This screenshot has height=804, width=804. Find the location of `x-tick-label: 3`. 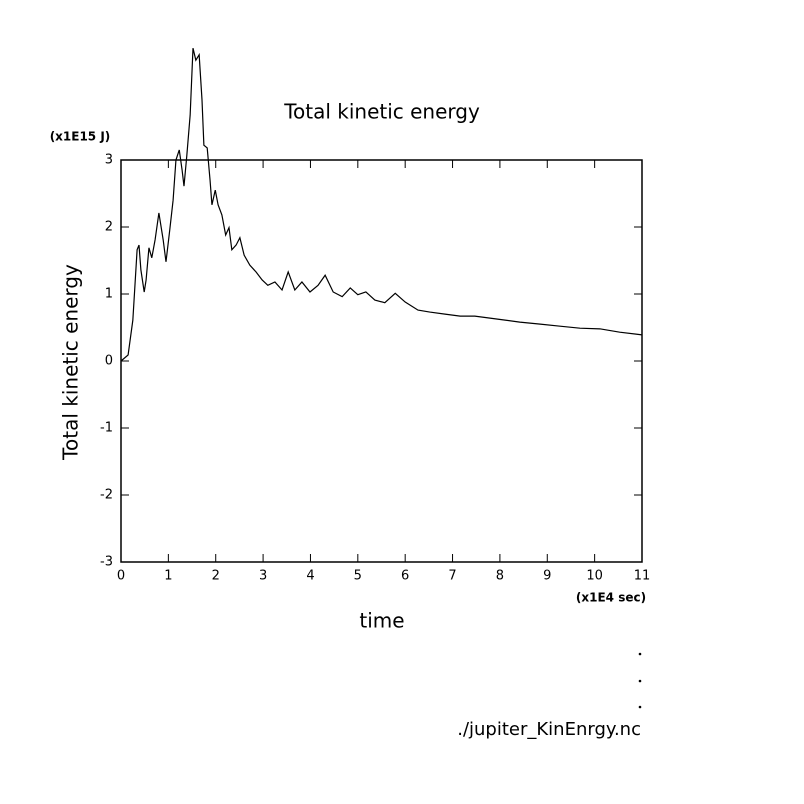

x-tick-label: 3 is located at coordinates (263, 576).